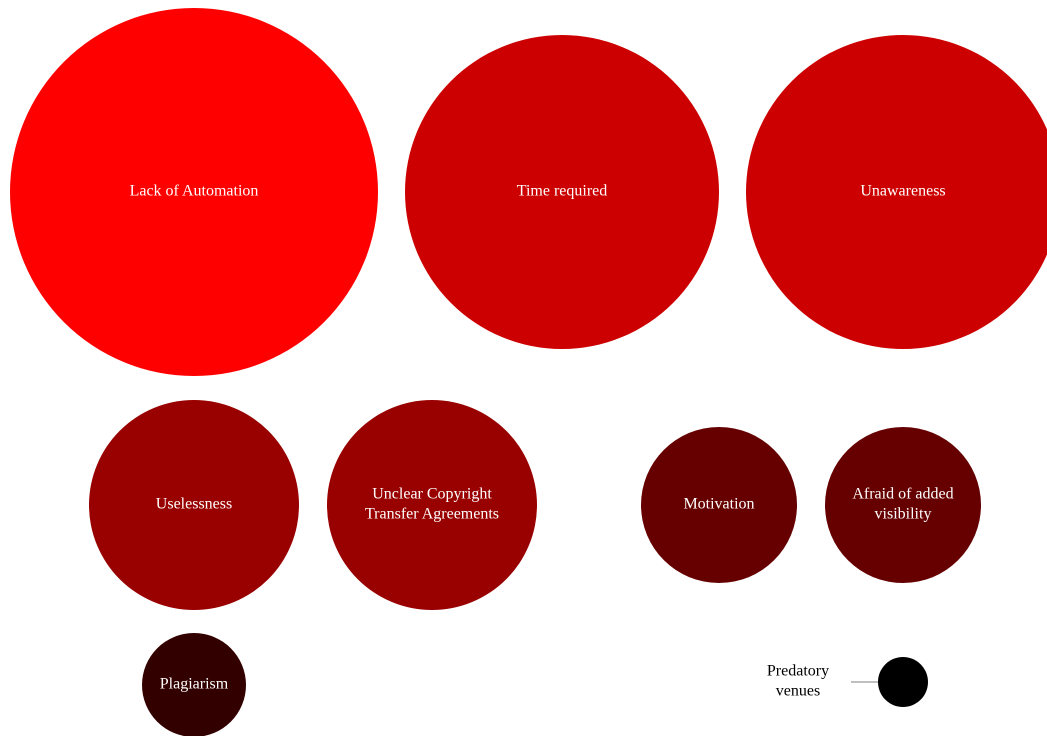 This screenshot has width=1047, height=736. Describe the element at coordinates (432, 514) in the screenshot. I see `label-unclear-copyright-transfer-agreements-line-2: Transfer Agreements` at that location.